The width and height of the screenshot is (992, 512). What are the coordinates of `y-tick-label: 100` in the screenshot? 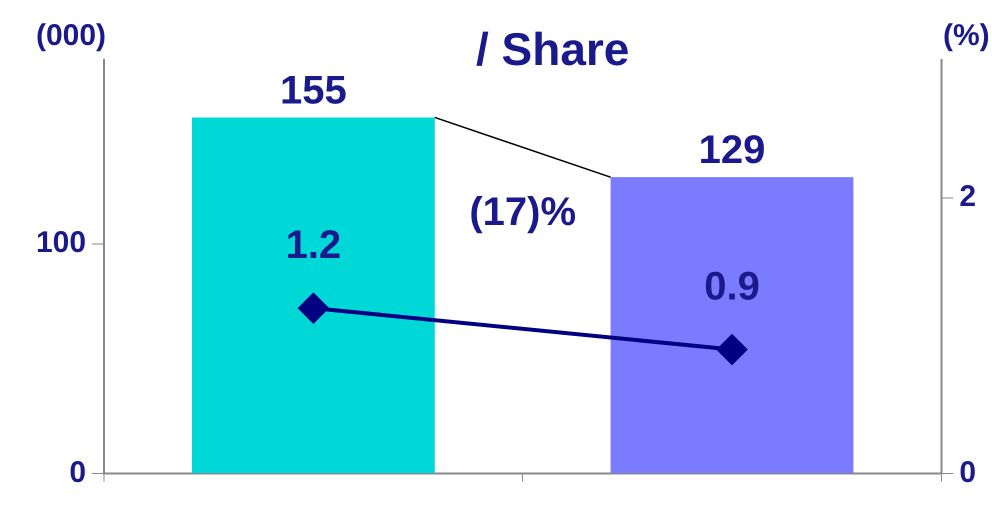 It's located at (61, 243).